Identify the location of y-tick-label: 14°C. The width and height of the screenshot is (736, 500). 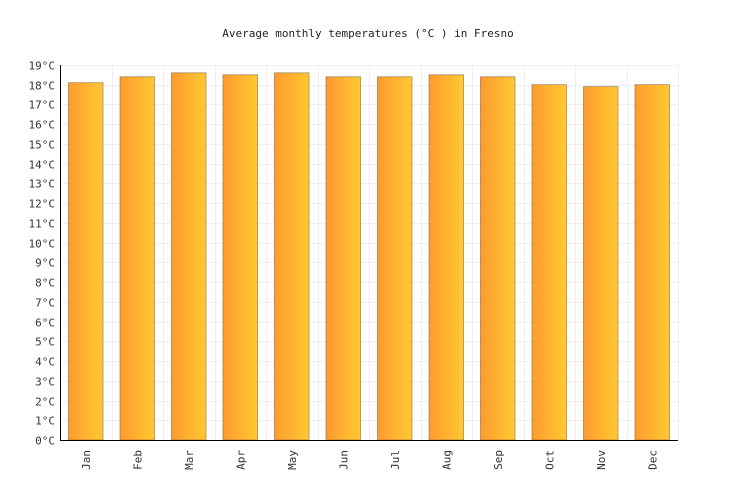
(42, 165).